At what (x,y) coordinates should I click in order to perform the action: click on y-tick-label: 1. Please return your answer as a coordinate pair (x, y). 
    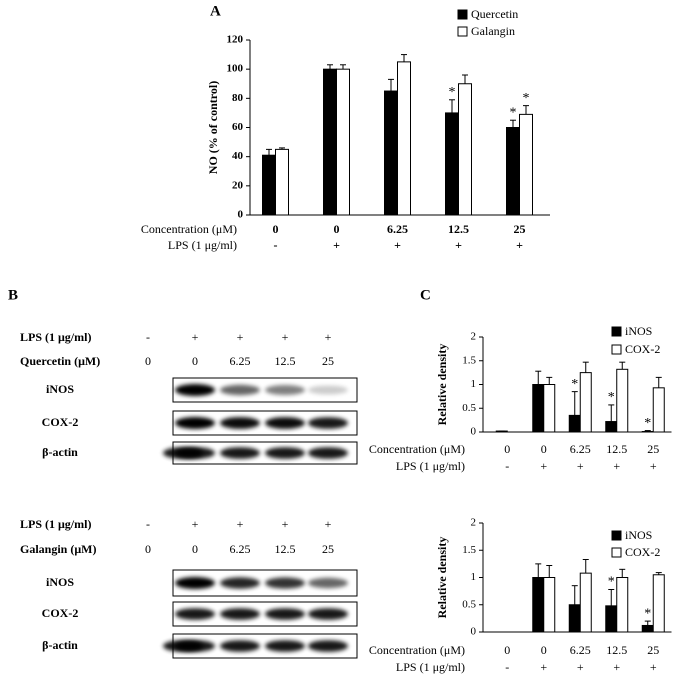
    Looking at the image, I should click on (474, 384).